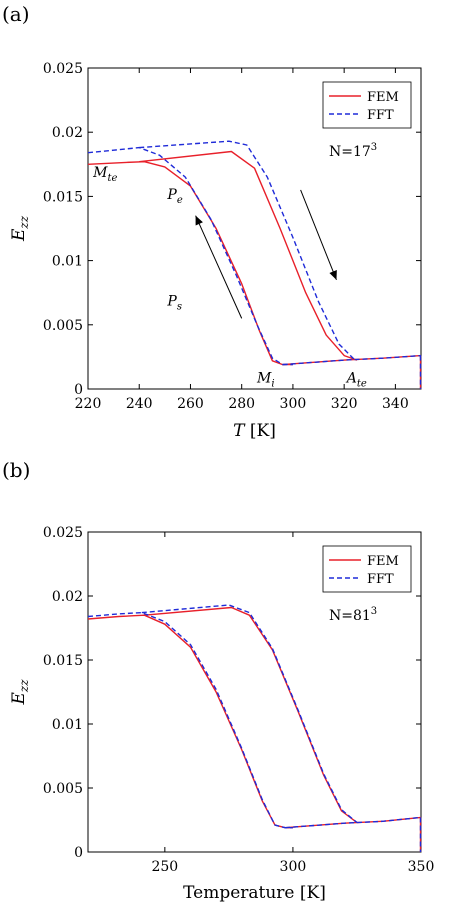 The height and width of the screenshot is (914, 474). Describe the element at coordinates (190, 404) in the screenshot. I see `x-tick-label: 260` at that location.